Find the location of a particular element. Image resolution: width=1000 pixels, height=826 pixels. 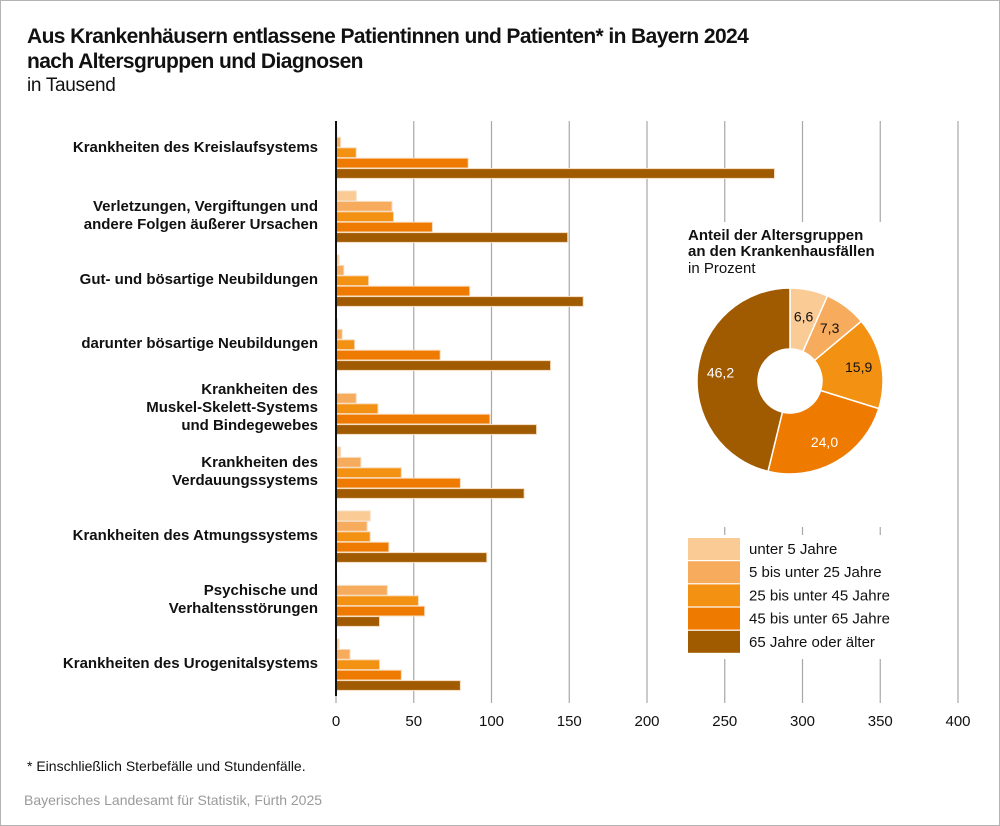

pie-slice-label: 6,6 is located at coordinates (804, 316).